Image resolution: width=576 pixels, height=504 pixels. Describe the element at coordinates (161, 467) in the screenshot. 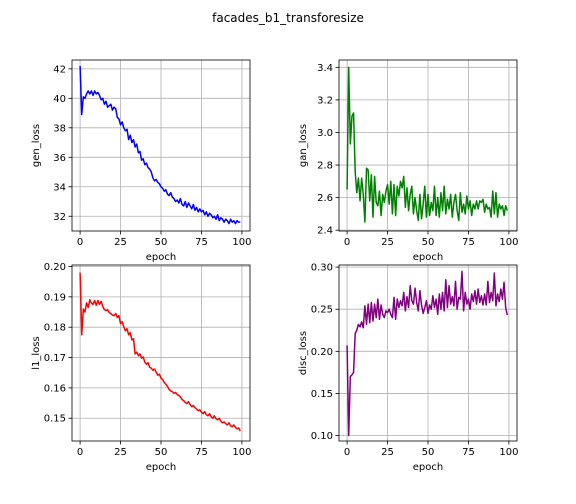

I see `subplot-l1-loss-xlabel: epoch` at that location.